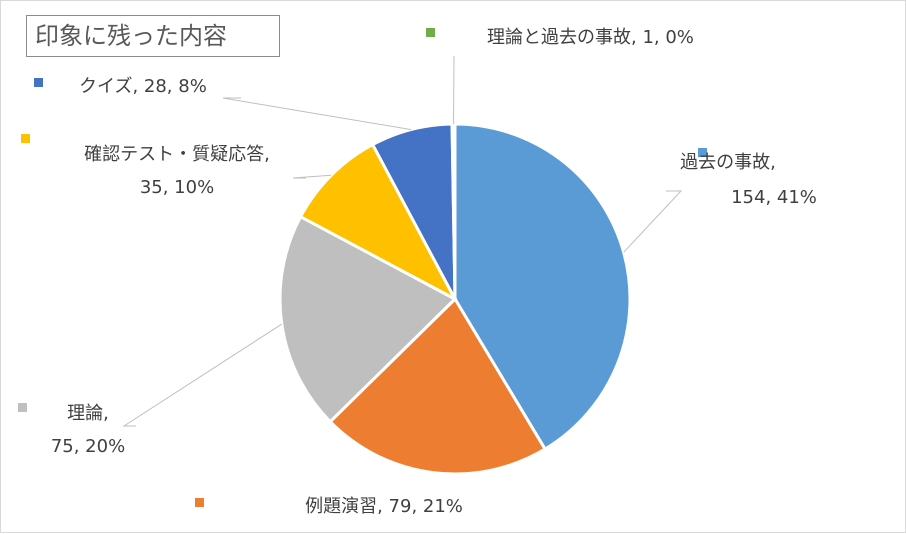 This screenshot has height=534, width=906. Describe the element at coordinates (177, 187) in the screenshot. I see `data-label-value: 35, 10%` at that location.